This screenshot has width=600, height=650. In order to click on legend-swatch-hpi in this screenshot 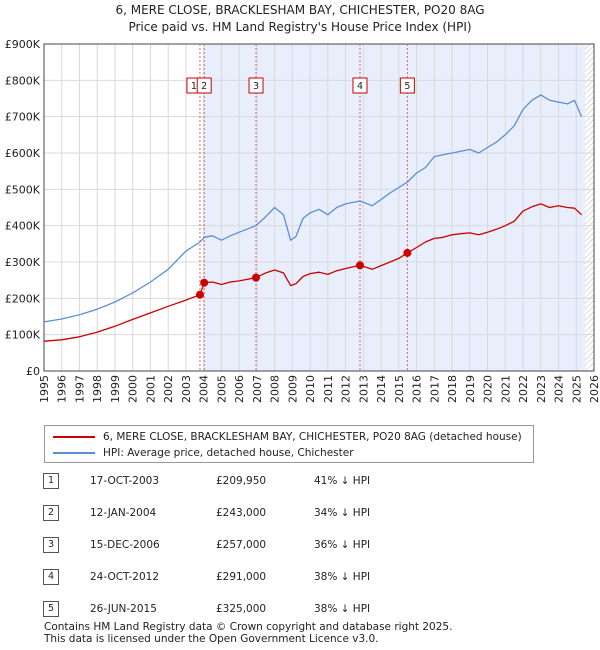, I will do `click(74, 453)`.